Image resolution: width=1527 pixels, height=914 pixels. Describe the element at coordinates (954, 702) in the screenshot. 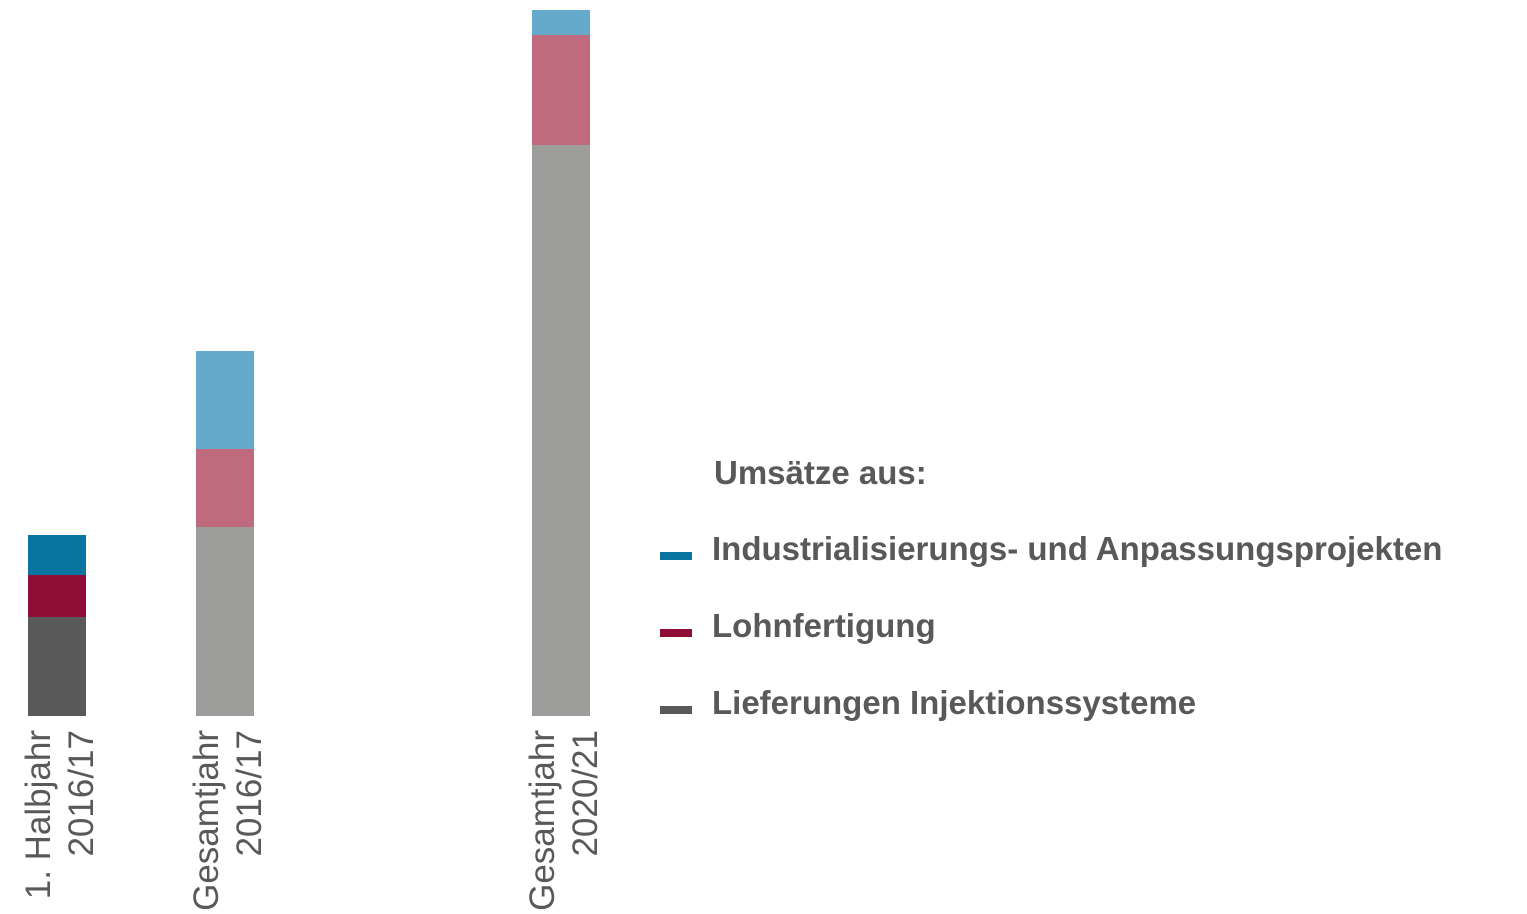

I see `legend-label: Lieferungen Injektionssysteme` at that location.